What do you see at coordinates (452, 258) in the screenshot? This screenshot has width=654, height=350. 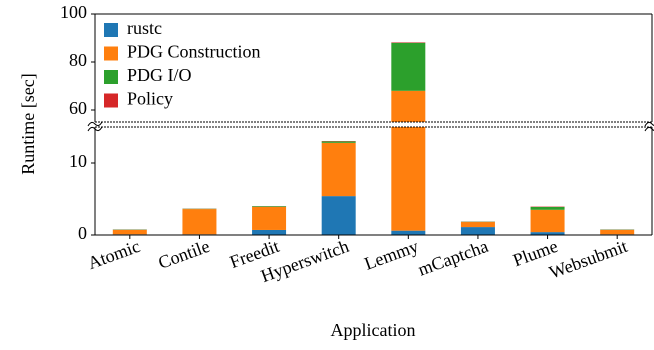 I see `x-tick-label: mCaptcha` at bounding box center [452, 258].